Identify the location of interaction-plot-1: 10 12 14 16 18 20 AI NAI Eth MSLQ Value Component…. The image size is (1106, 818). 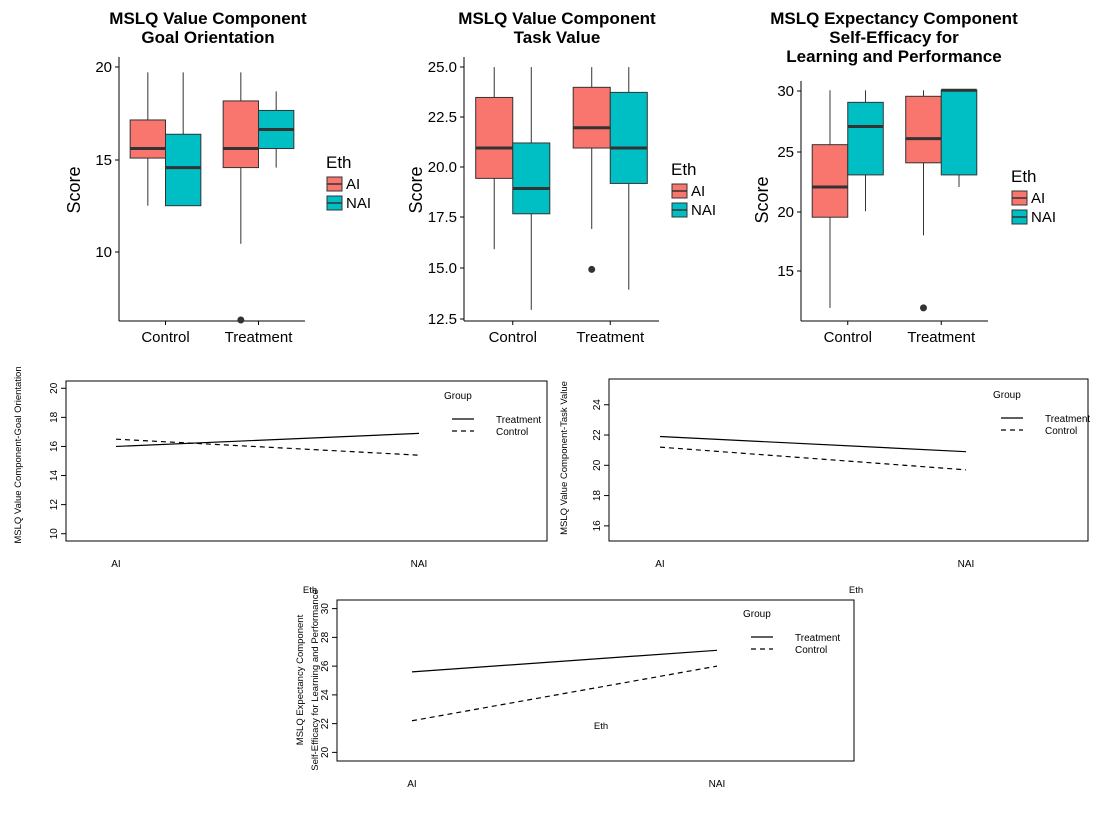
(280, 481).